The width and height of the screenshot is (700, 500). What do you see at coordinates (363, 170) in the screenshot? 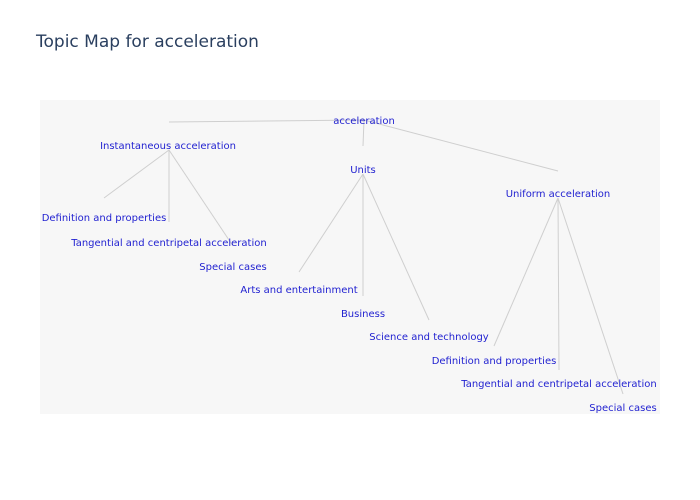
I see `node-label-units: Units` at bounding box center [363, 170].